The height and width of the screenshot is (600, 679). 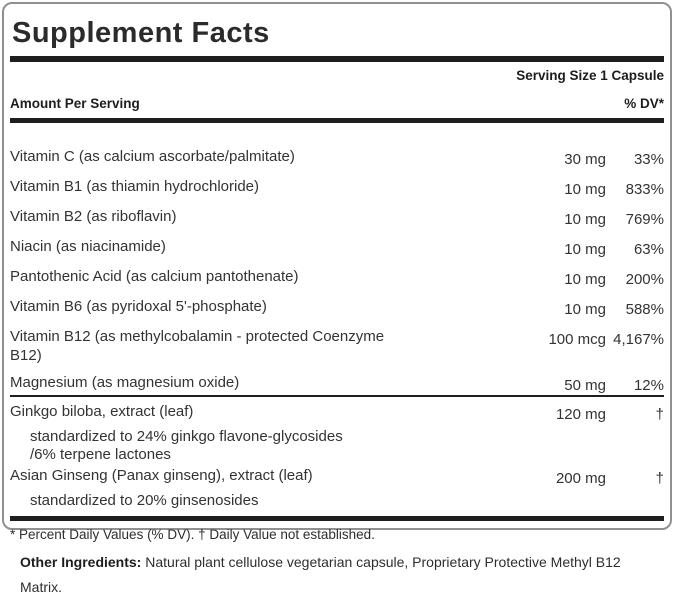 I want to click on nutrient-name: Vitamin B6 (as pyridoxal 5'-phosphate), so click(x=138, y=306).